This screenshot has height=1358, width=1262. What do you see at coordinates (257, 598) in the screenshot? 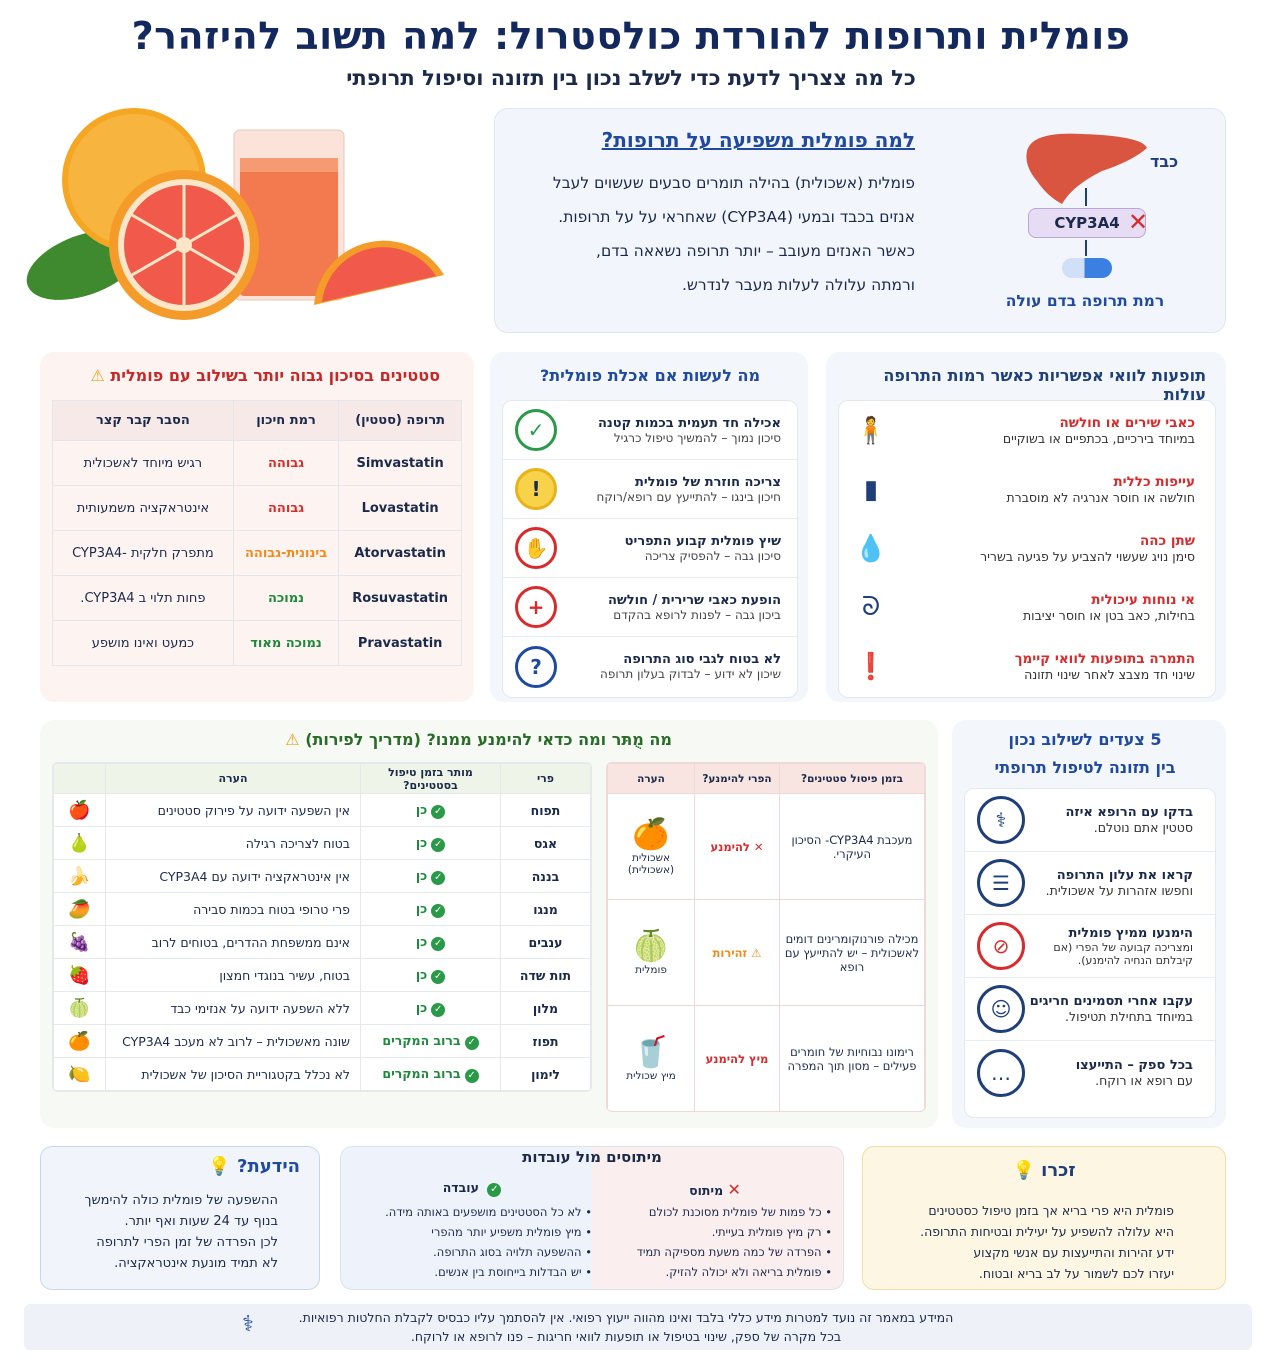
I see `table-row: Rosuvastatin נמוכה פחות תלוי ב CYP3A4.` at bounding box center [257, 598].